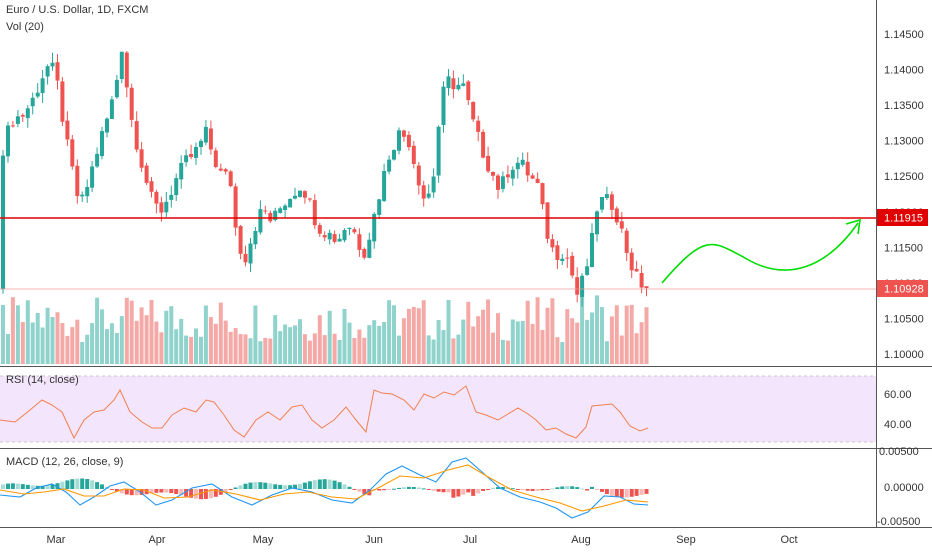 This screenshot has width=932, height=555. What do you see at coordinates (324, 488) in the screenshot?
I see `macd-line` at bounding box center [324, 488].